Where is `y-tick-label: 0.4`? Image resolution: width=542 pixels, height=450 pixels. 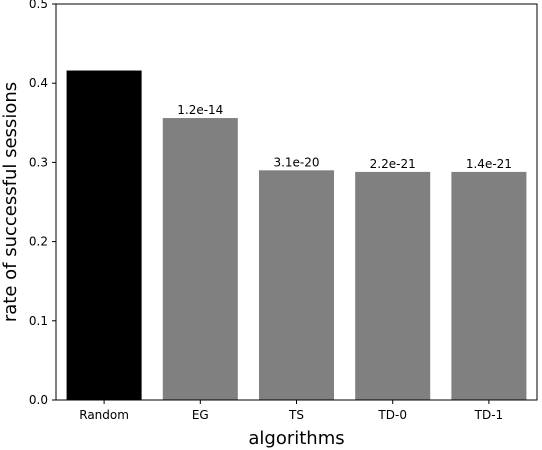
y-tick-label: 0.4 is located at coordinates (38, 83).